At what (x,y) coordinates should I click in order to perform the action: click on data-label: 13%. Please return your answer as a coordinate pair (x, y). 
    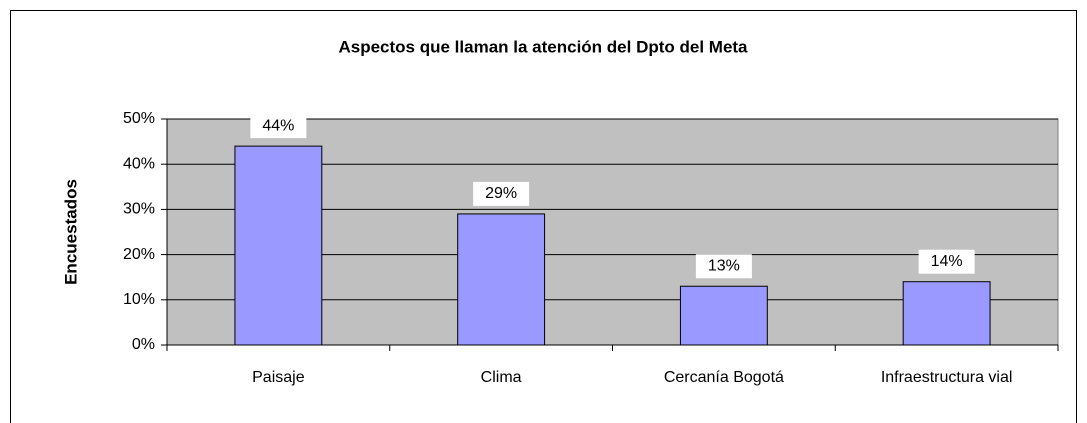
    Looking at the image, I should click on (724, 265).